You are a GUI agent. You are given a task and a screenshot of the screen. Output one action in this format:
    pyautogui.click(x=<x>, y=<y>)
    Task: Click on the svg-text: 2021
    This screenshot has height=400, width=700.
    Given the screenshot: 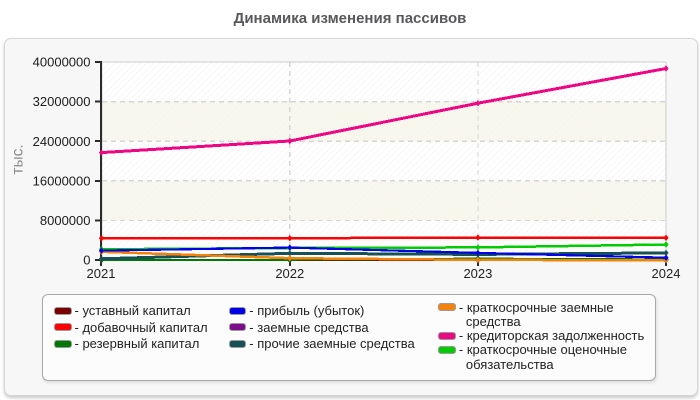 What is the action you would take?
    pyautogui.click(x=101, y=273)
    